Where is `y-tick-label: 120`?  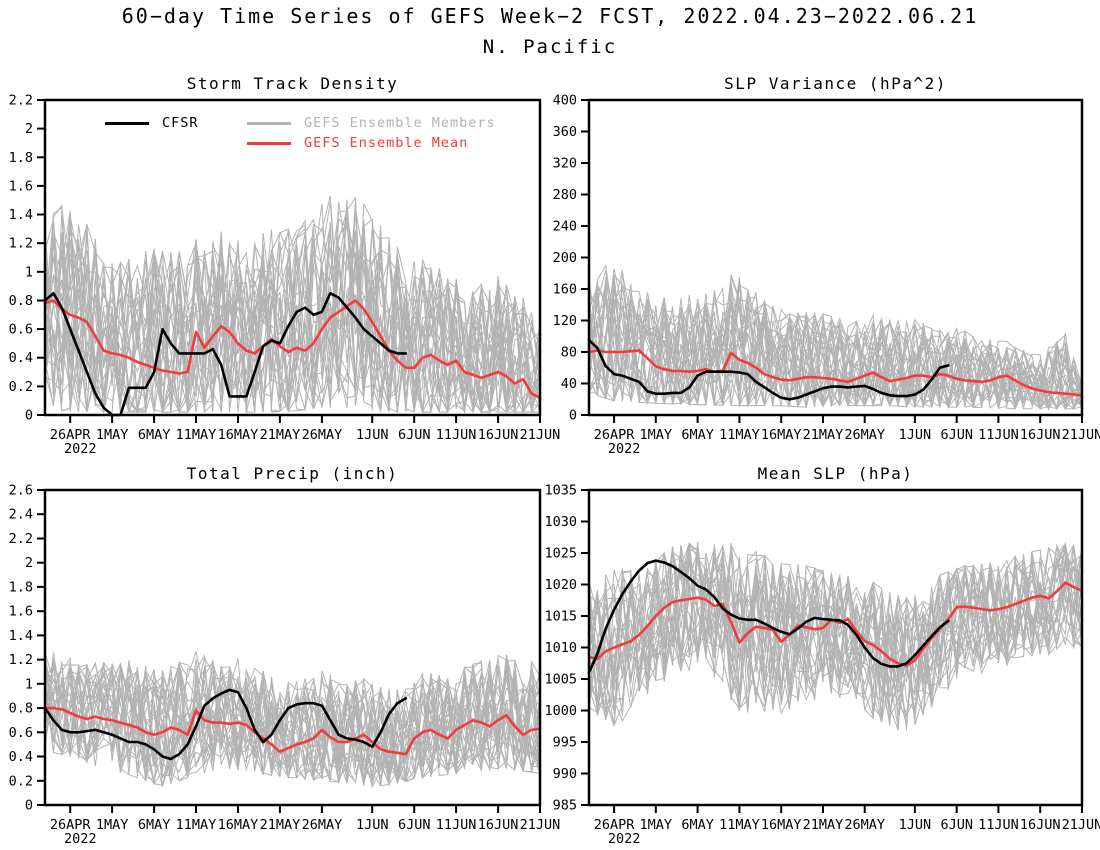 y-tick-label: 120 is located at coordinates (565, 321).